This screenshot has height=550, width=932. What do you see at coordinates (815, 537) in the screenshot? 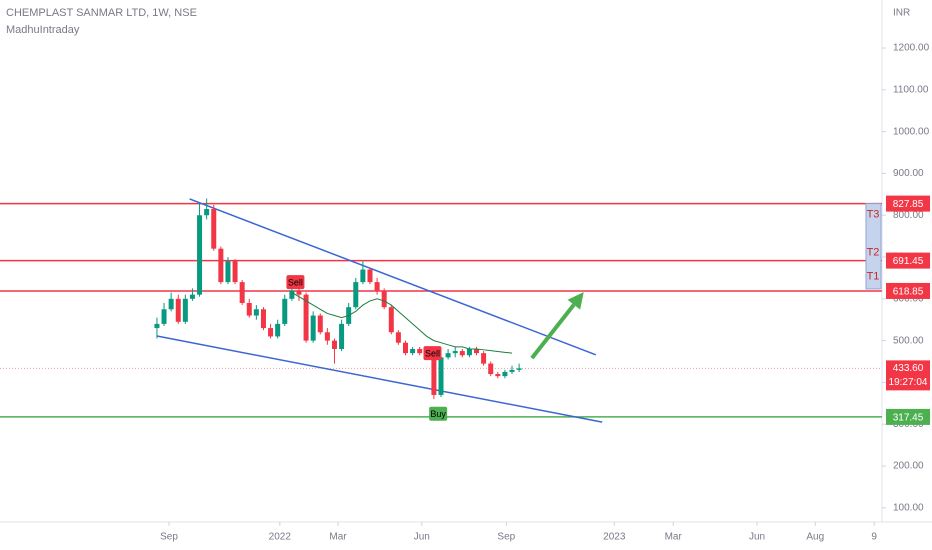
I see `x-tick-label: Aug` at bounding box center [815, 537].